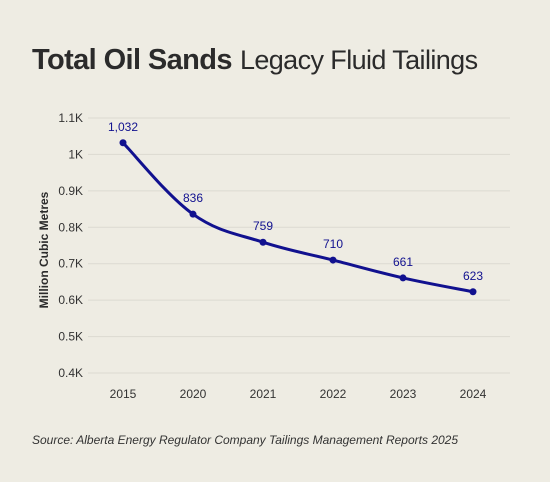 Image resolution: width=550 pixels, height=482 pixels. I want to click on y-tick-label: 0.5K, so click(70, 337).